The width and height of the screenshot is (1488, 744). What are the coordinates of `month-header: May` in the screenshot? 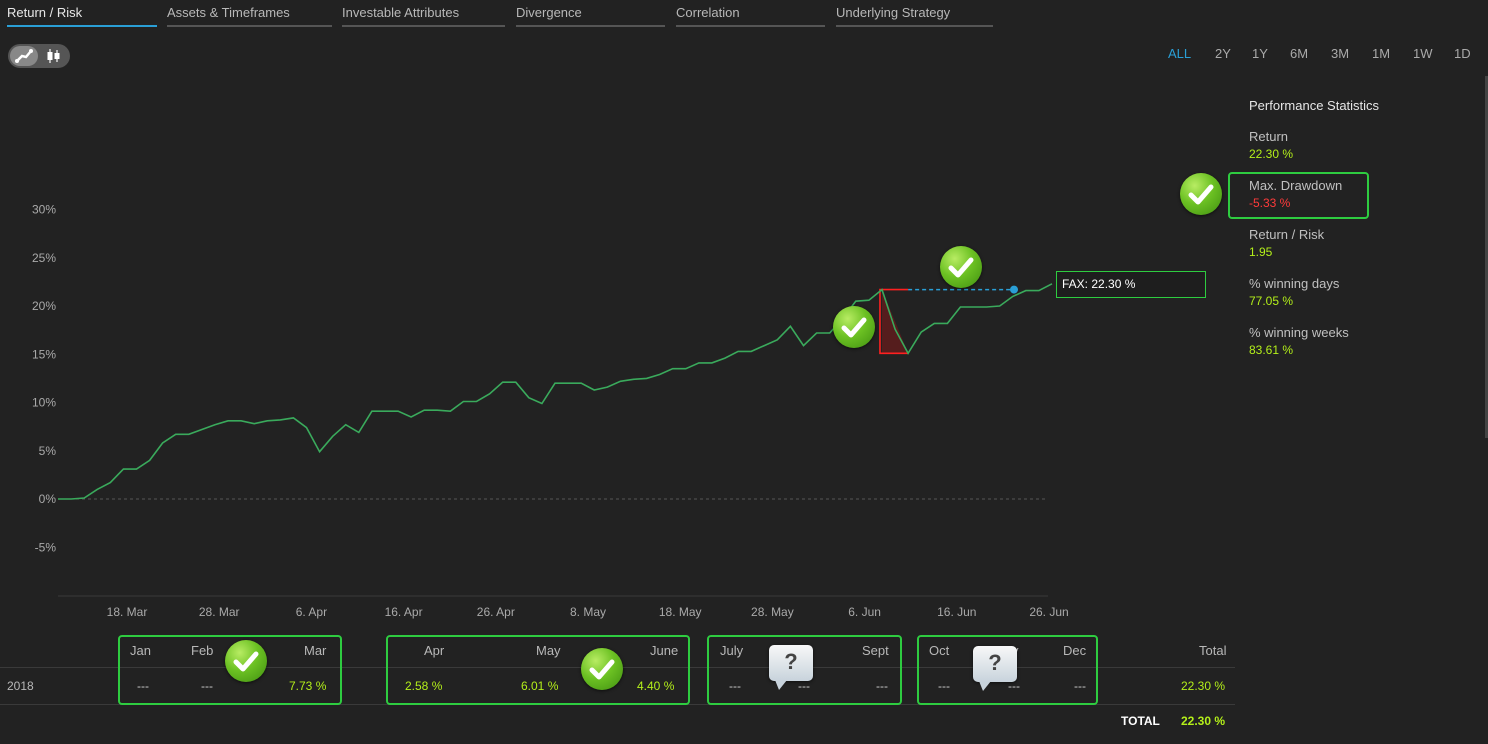 It's located at (548, 650).